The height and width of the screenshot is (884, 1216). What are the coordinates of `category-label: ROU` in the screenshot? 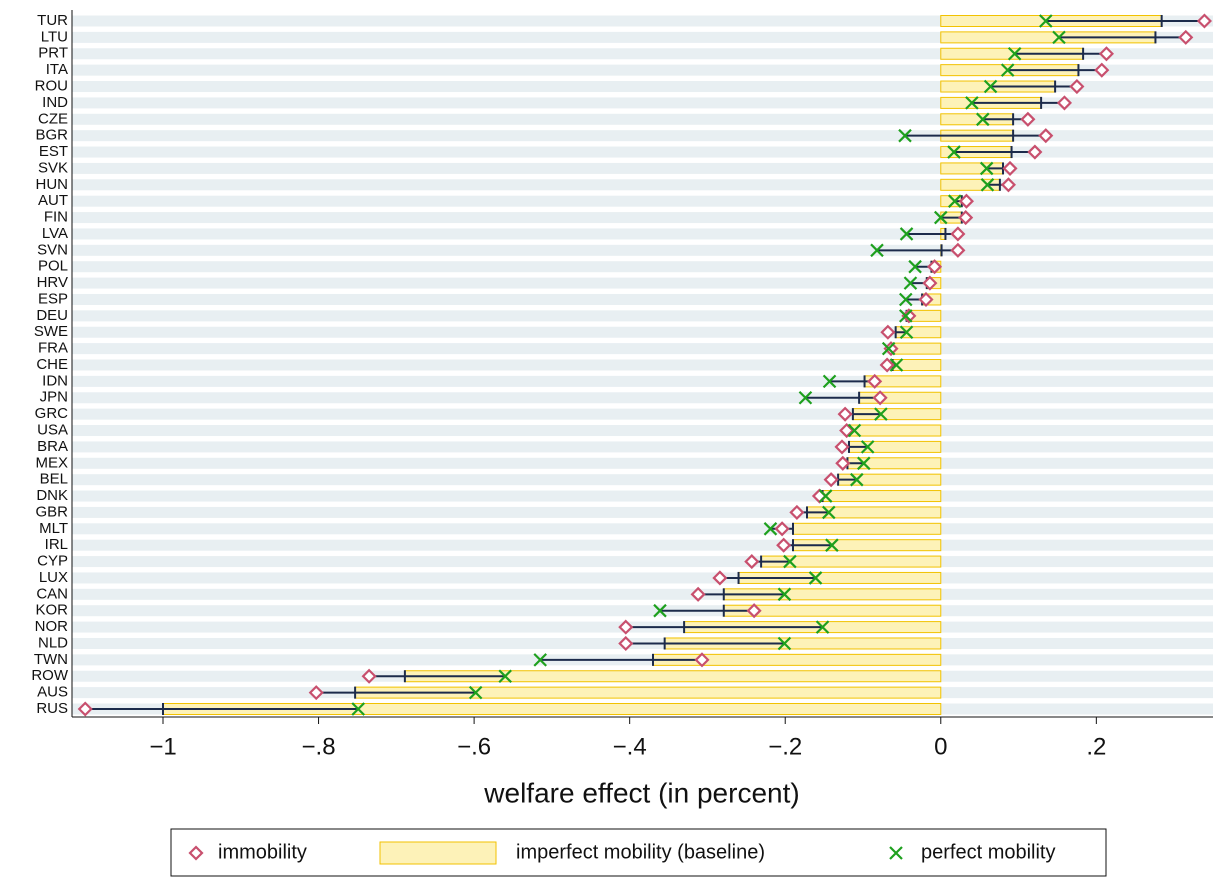 It's located at (51, 85).